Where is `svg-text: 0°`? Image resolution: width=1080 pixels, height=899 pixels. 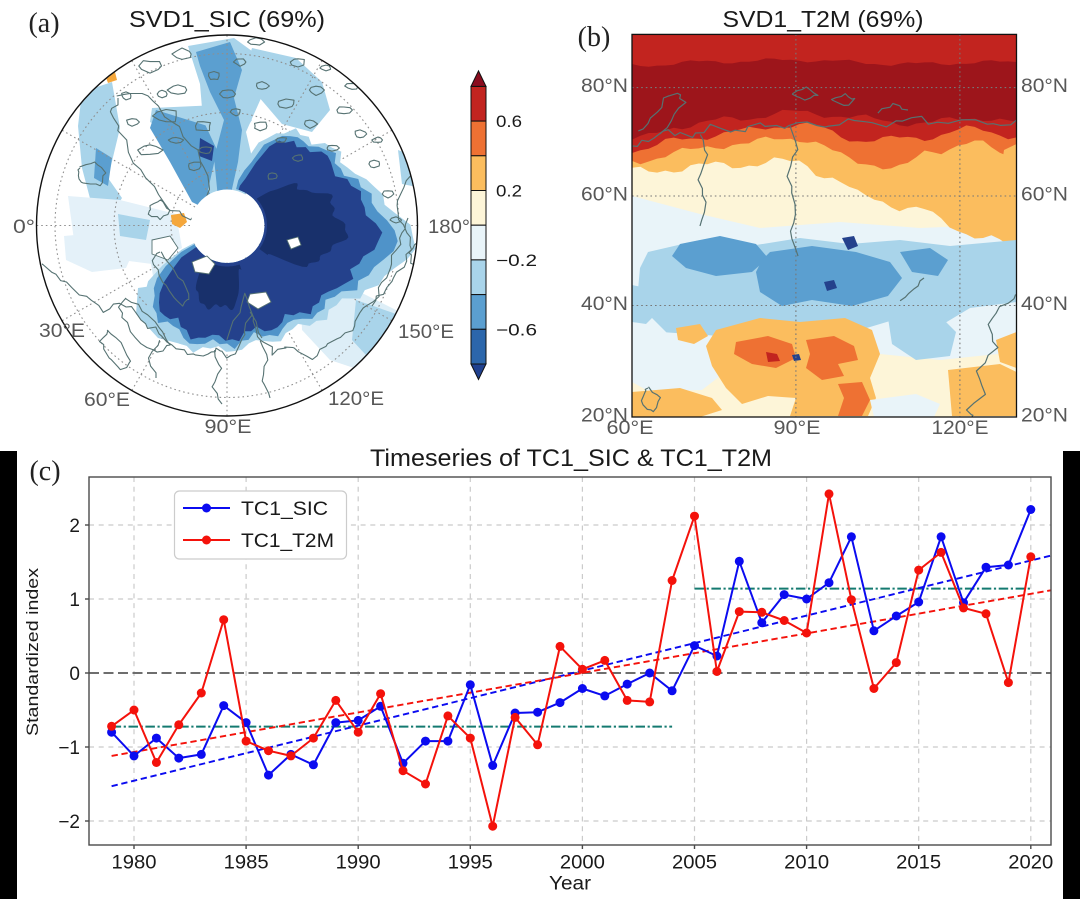 svg-text: 0° is located at coordinates (24, 227).